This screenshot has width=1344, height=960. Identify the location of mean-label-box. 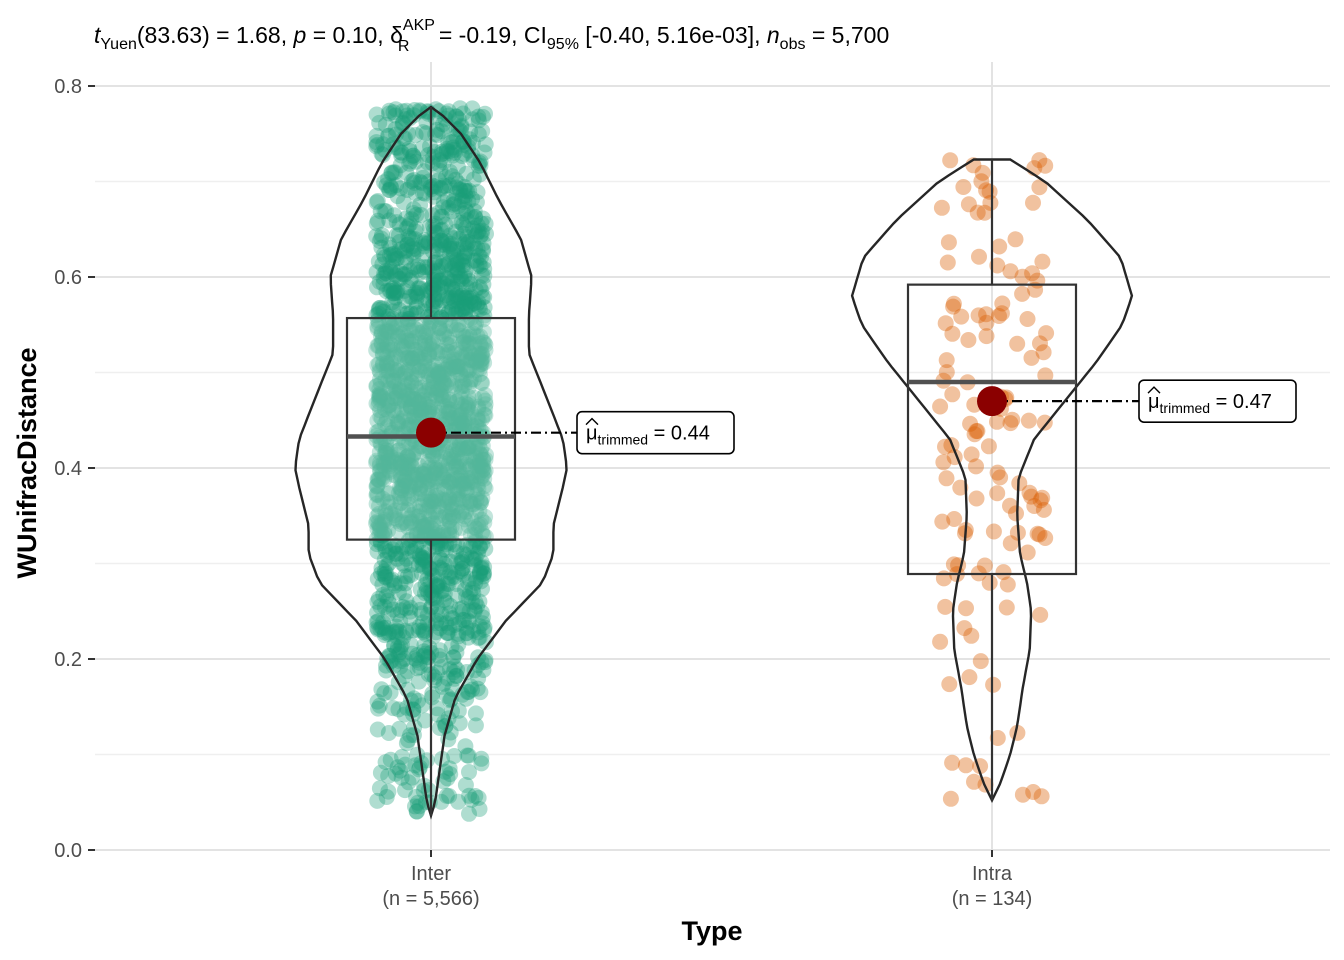
(655, 432).